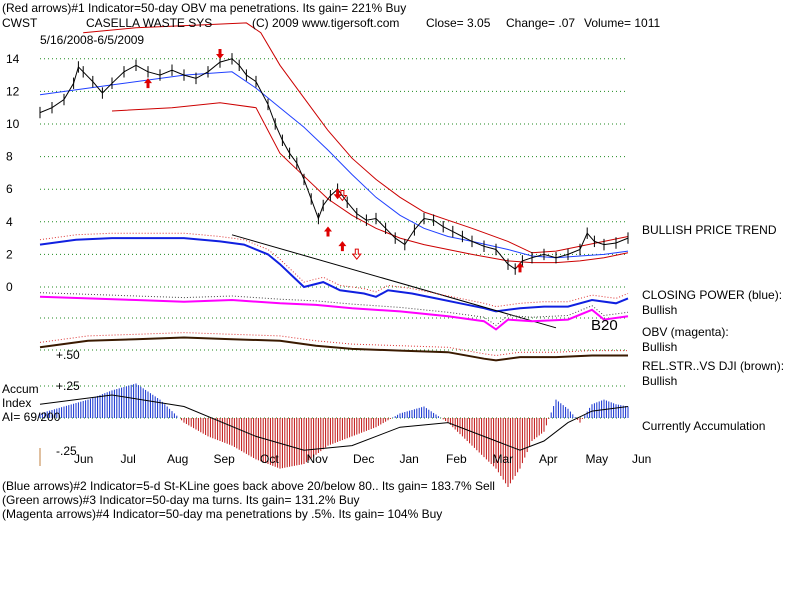 The width and height of the screenshot is (800, 600). Describe the element at coordinates (17, 403) in the screenshot. I see `accum-label-2: Index` at that location.